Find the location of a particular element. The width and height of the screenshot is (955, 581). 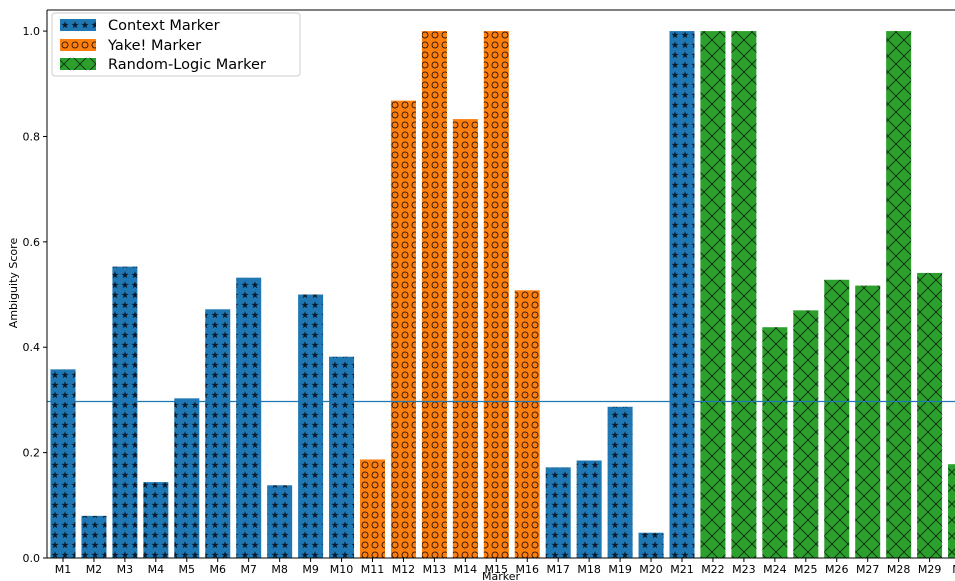

x-tick-label: M20 is located at coordinates (651, 569).